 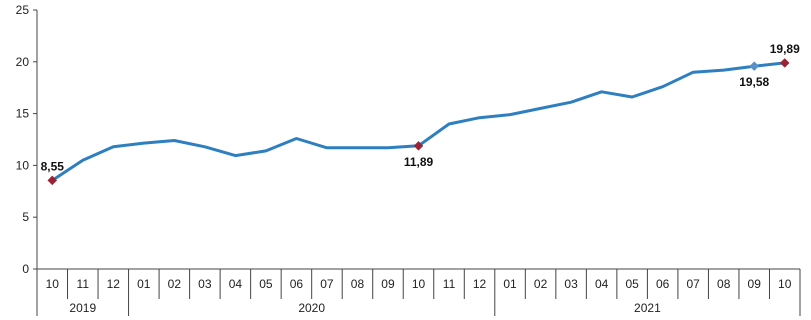 What do you see at coordinates (23, 165) in the screenshot?
I see `y-tick-label: 10` at bounding box center [23, 165].